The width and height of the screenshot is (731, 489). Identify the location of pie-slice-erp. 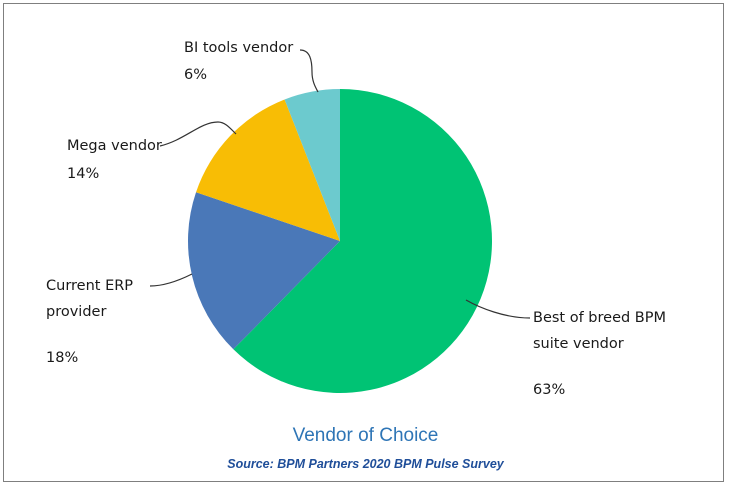
(263, 271).